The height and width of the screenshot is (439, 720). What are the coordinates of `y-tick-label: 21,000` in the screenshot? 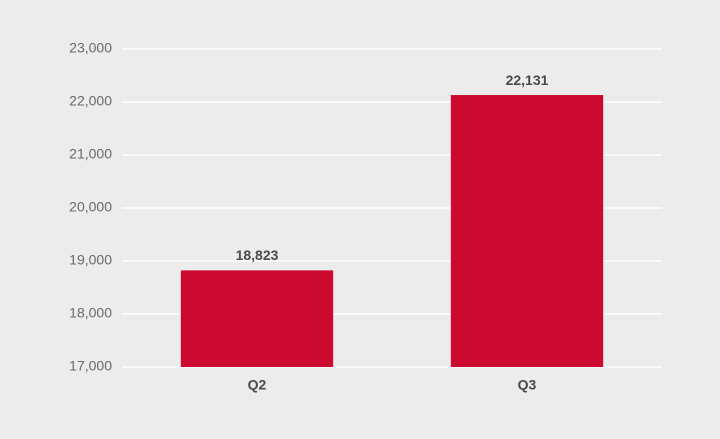 It's located at (90, 154).